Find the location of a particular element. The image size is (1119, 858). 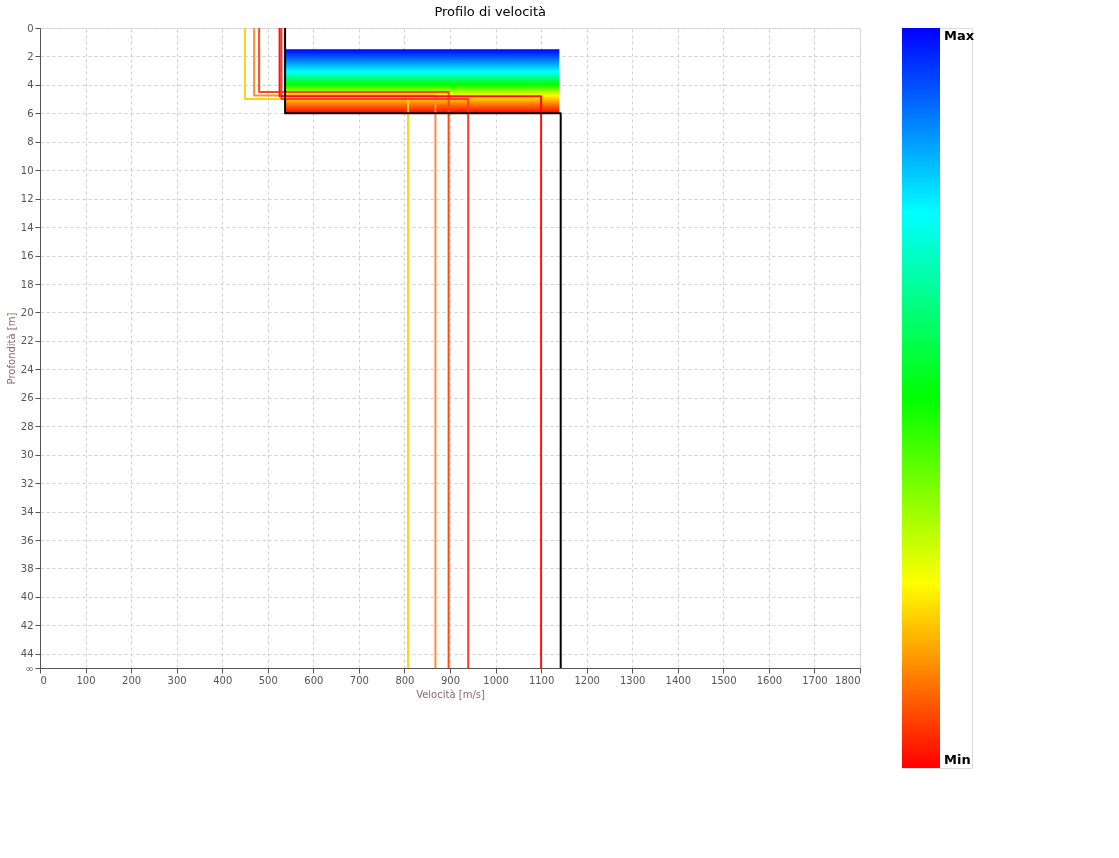

text: Max is located at coordinates (959, 35).